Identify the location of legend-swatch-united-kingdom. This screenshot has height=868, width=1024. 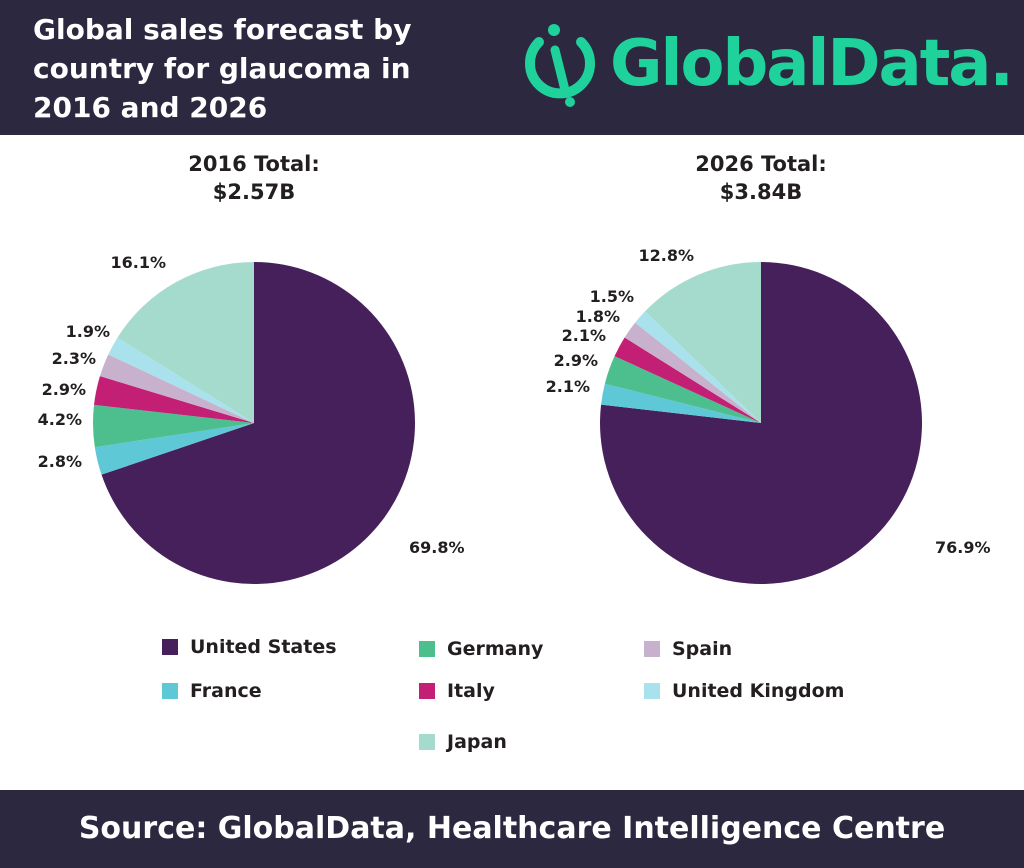
(652, 691).